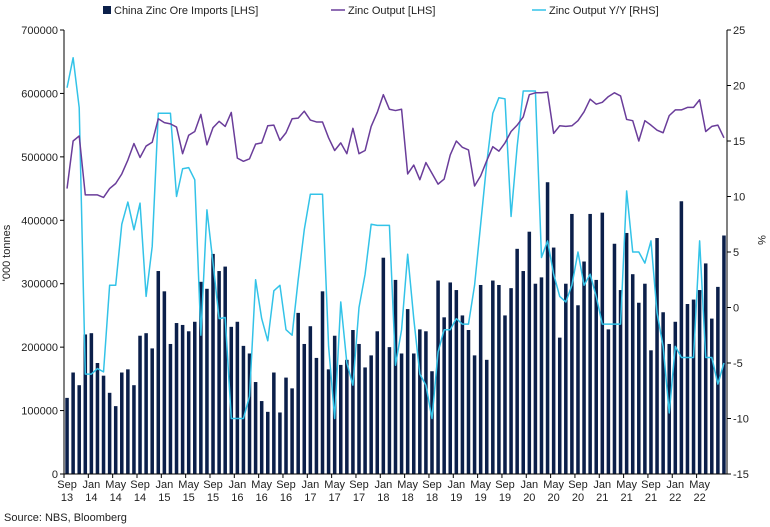  I want to click on y-left-tick-label: 0, so click(55, 475).